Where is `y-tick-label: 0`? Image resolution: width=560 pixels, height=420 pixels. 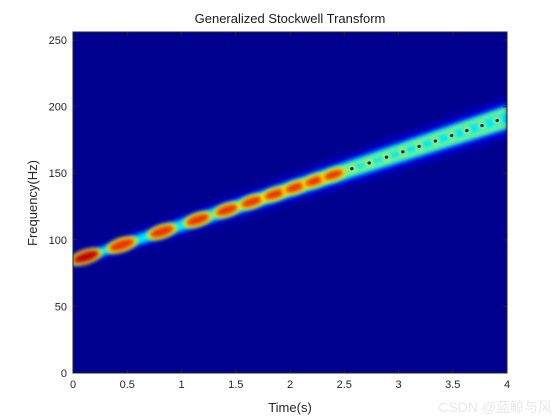
y-tick-label: 0 is located at coordinates (64, 374).